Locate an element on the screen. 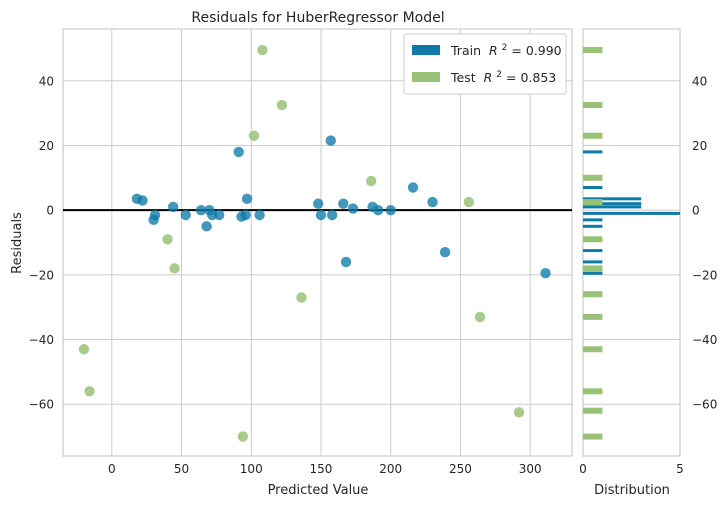 The height and width of the screenshot is (511, 726). hist-series-train is located at coordinates (631, 212).